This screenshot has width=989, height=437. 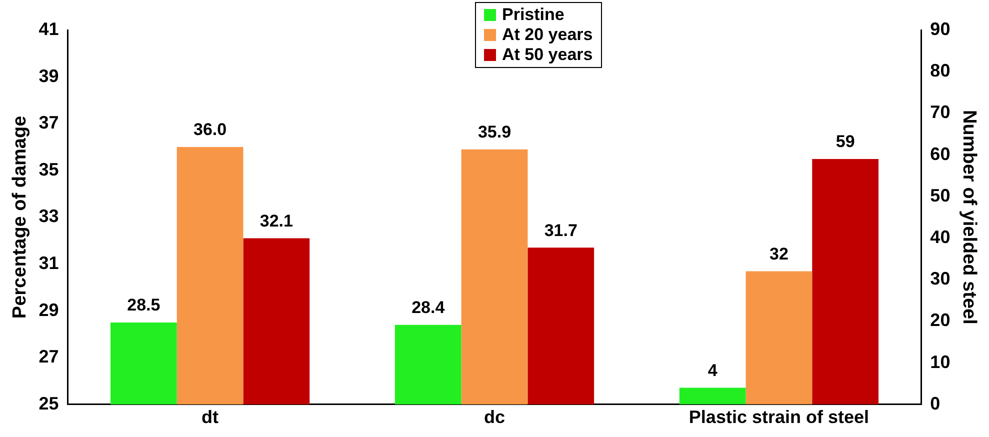 What do you see at coordinates (48, 169) in the screenshot?
I see `y-tick-label: 35` at bounding box center [48, 169].